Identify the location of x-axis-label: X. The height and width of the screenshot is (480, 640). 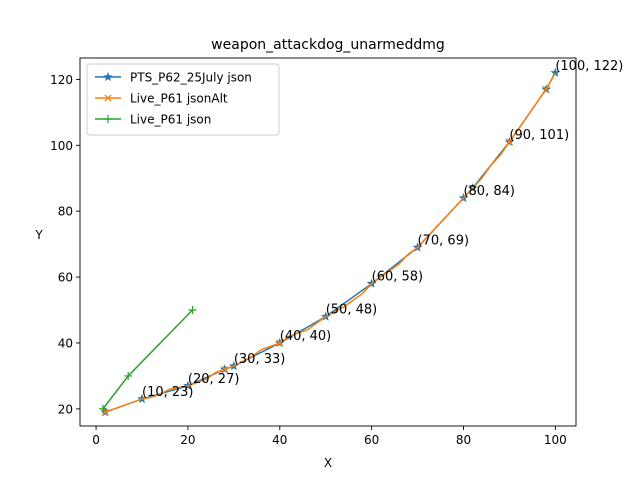
(328, 463).